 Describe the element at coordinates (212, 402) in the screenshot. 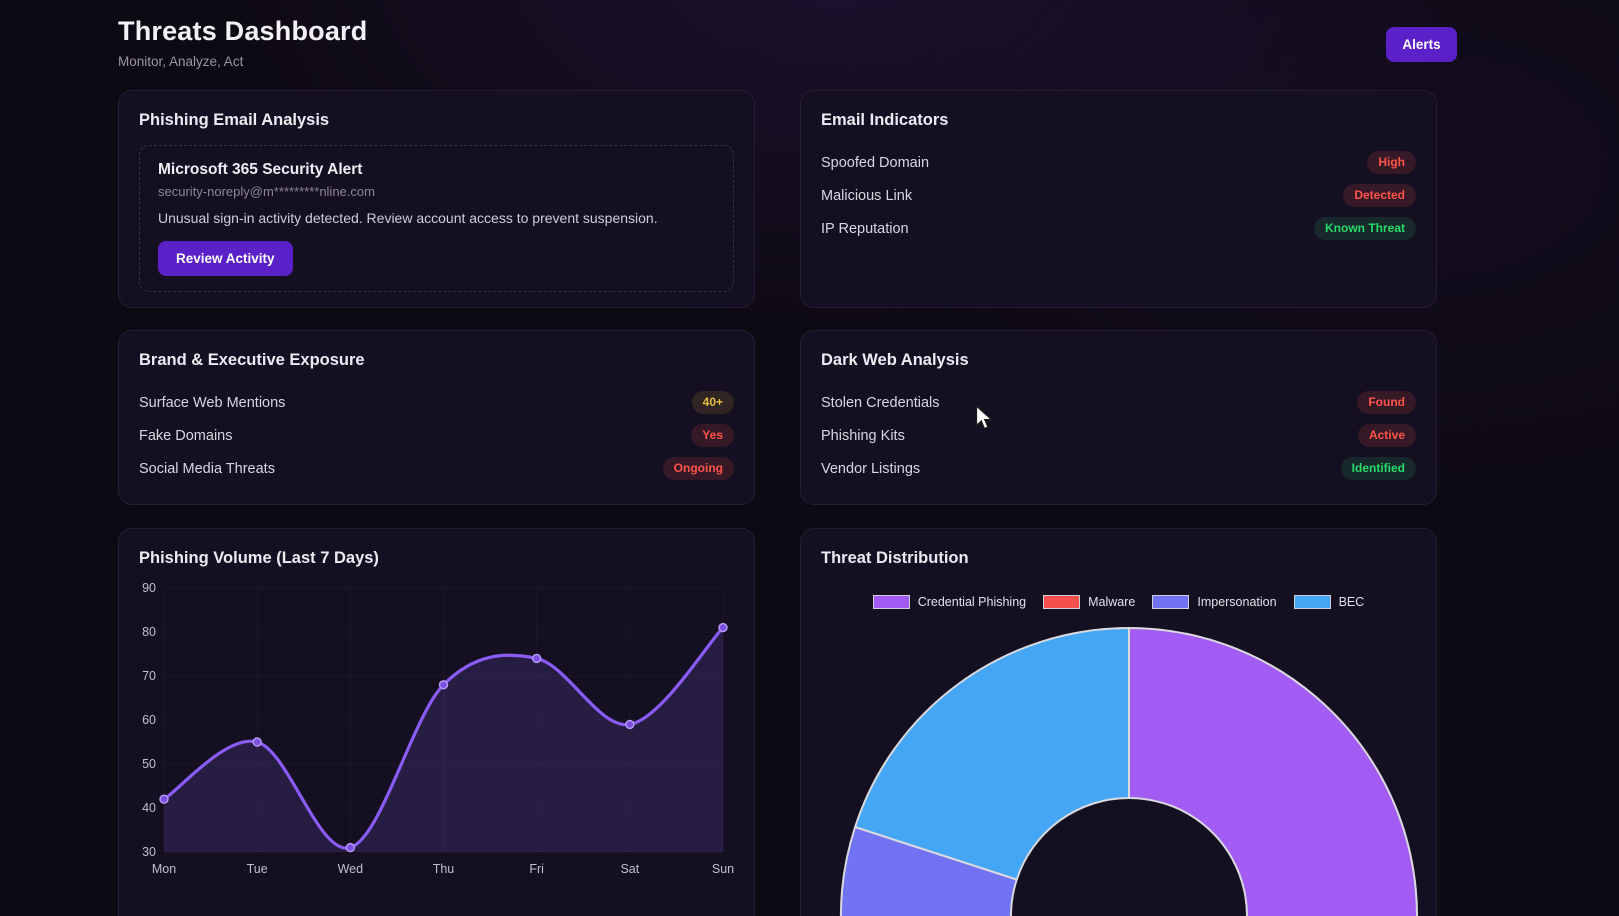

I see `indicator-label: Surface Web Mentions` at that location.